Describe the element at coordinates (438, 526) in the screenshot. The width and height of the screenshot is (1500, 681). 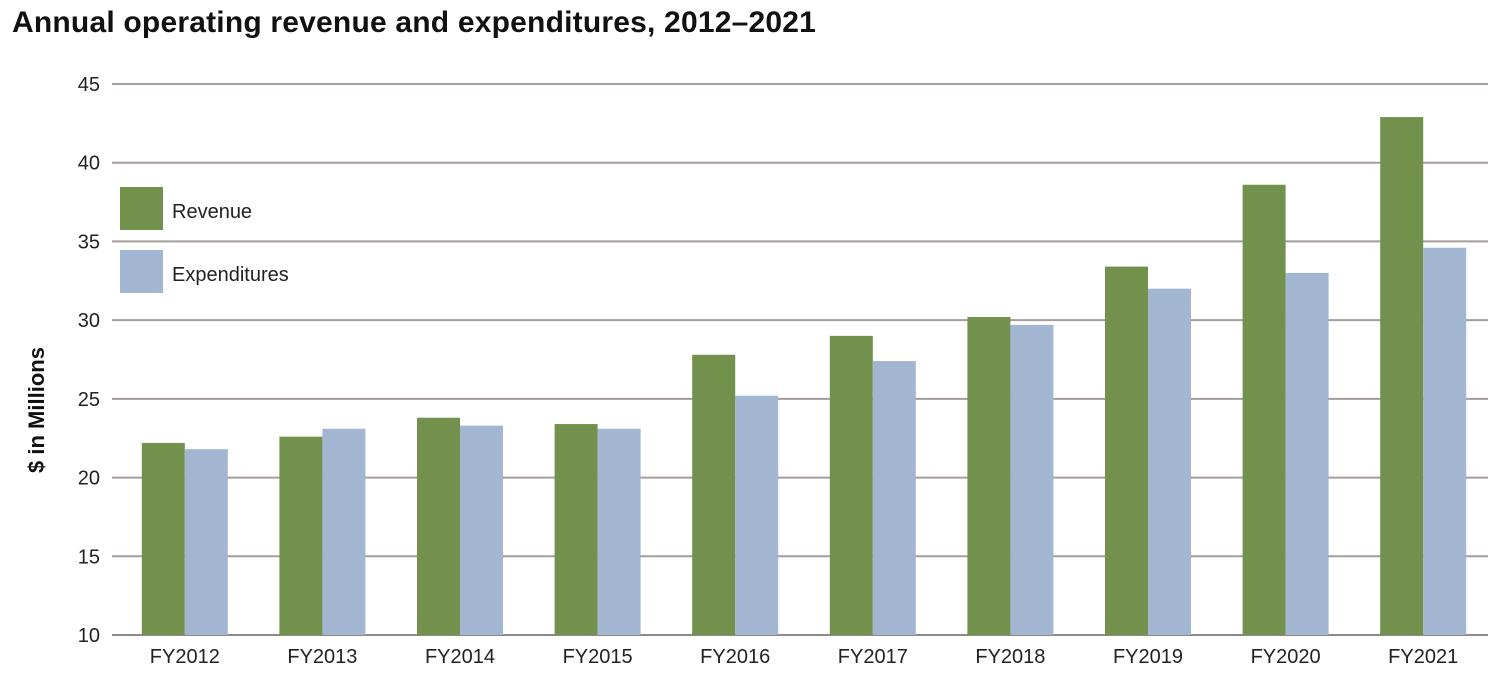
I see `bar-revenue-fy2014` at that location.